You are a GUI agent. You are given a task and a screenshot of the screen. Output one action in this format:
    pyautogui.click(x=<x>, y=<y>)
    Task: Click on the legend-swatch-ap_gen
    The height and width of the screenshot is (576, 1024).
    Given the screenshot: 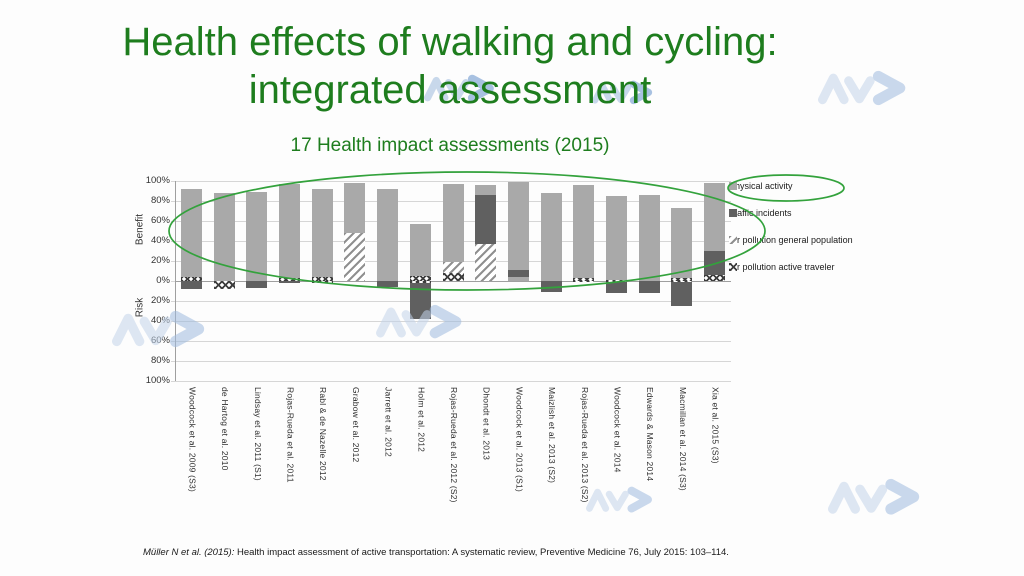 What is the action you would take?
    pyautogui.click(x=733, y=240)
    